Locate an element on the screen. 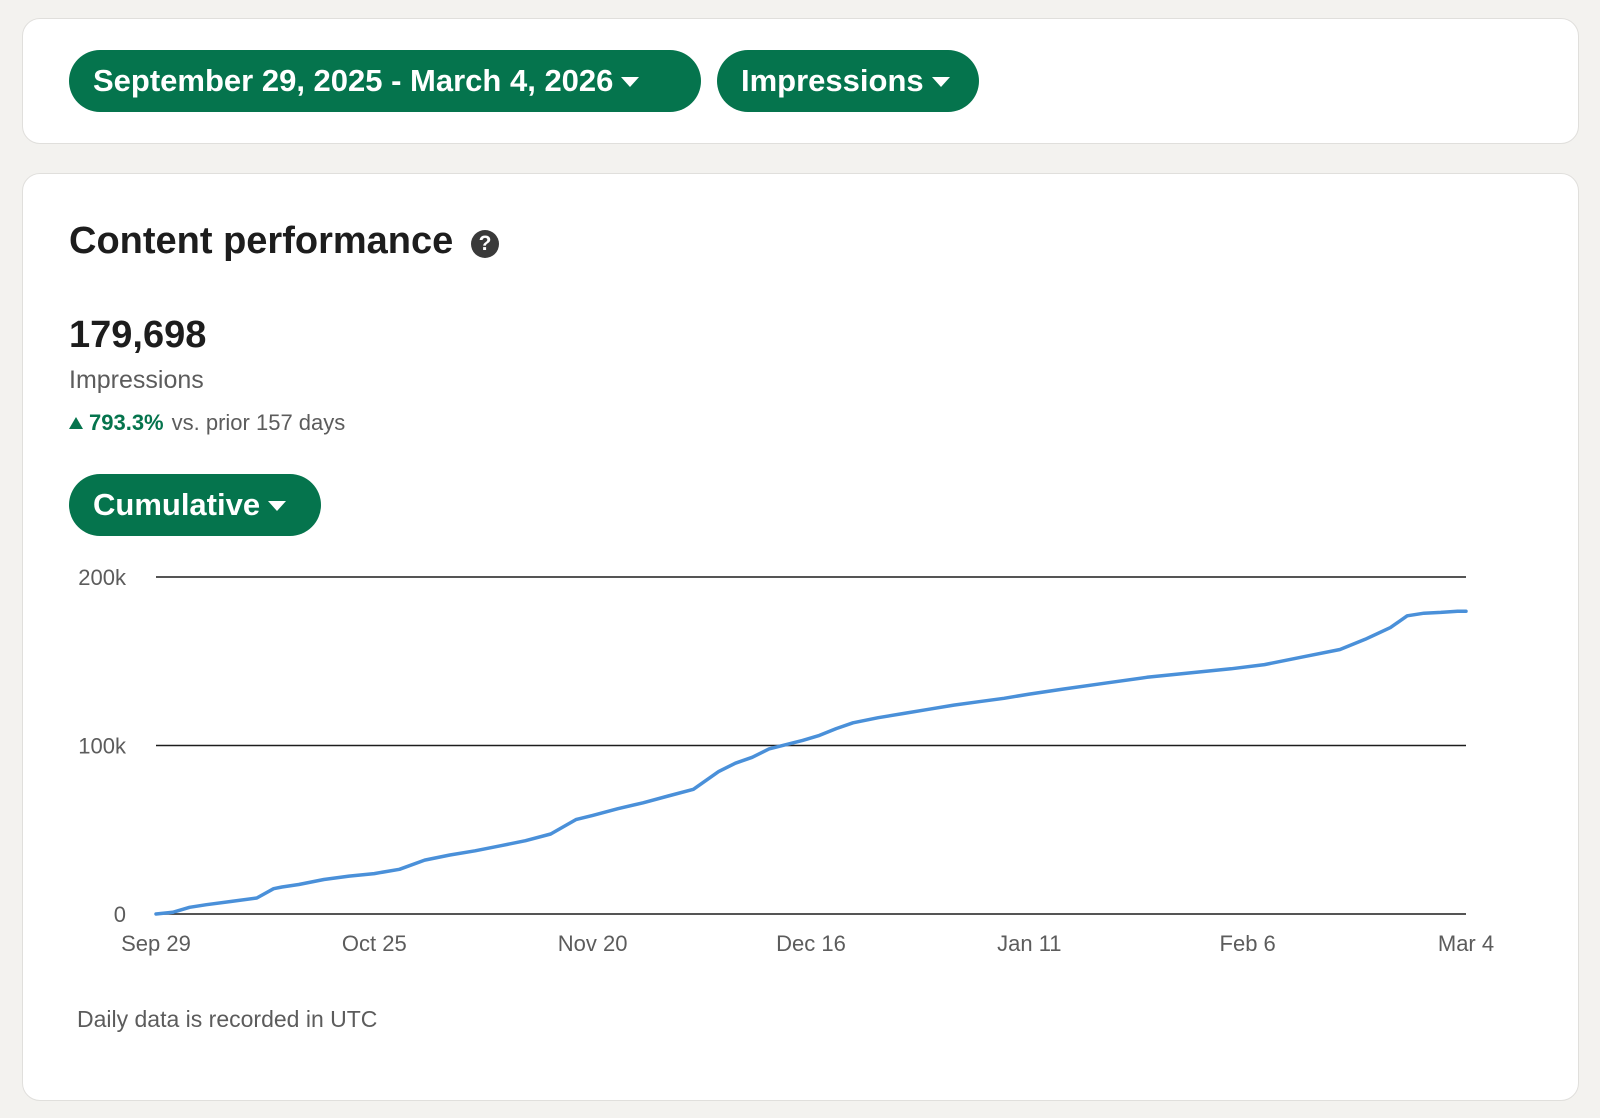 Image resolution: width=1600 pixels, height=1118 pixels. y-tick-label: 100k is located at coordinates (102, 746).